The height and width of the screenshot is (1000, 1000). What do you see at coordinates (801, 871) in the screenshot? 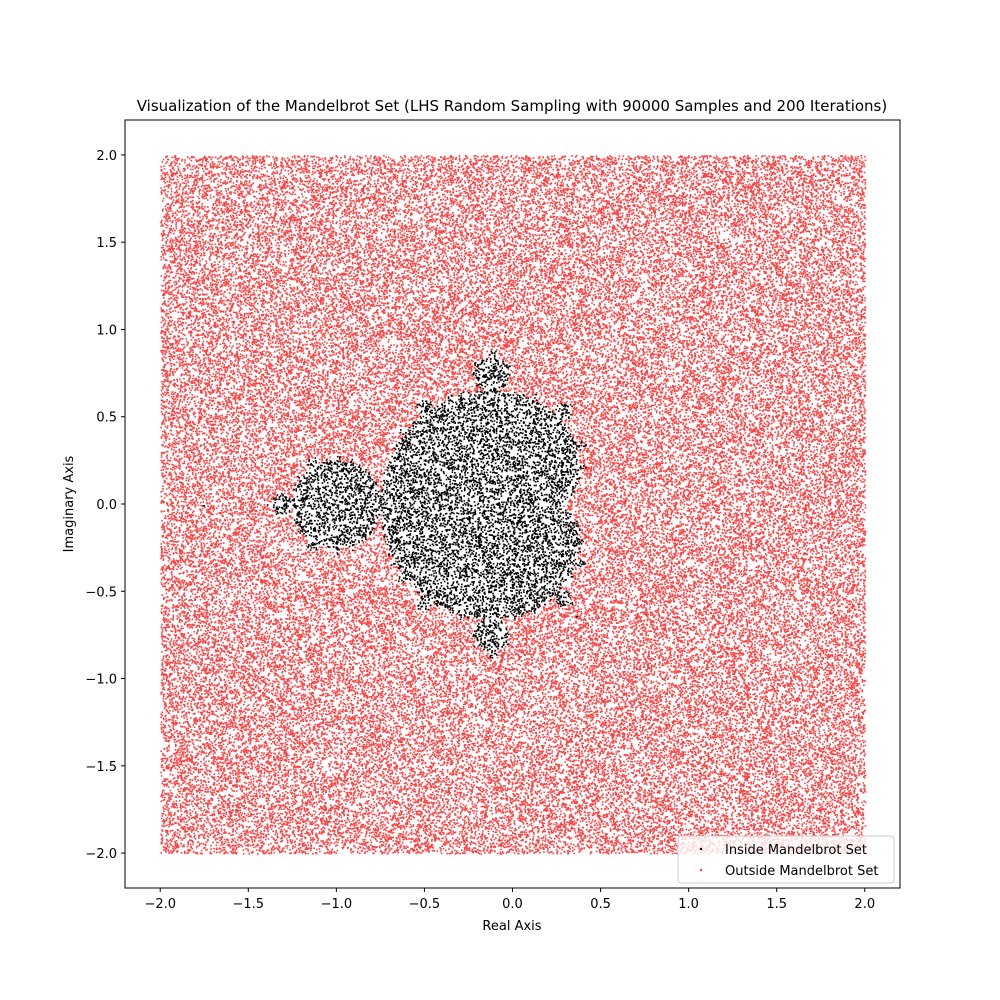
I see `legend-label-outside: Outside Mandelbrot Set` at bounding box center [801, 871].